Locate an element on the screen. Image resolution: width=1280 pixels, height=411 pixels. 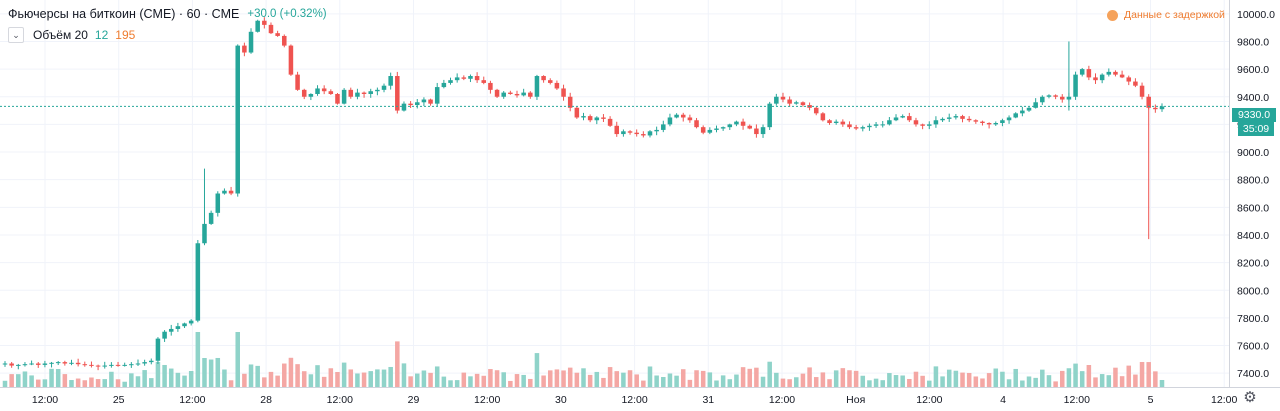
bar-countdown-tag: 35:09 is located at coordinates (1256, 129).